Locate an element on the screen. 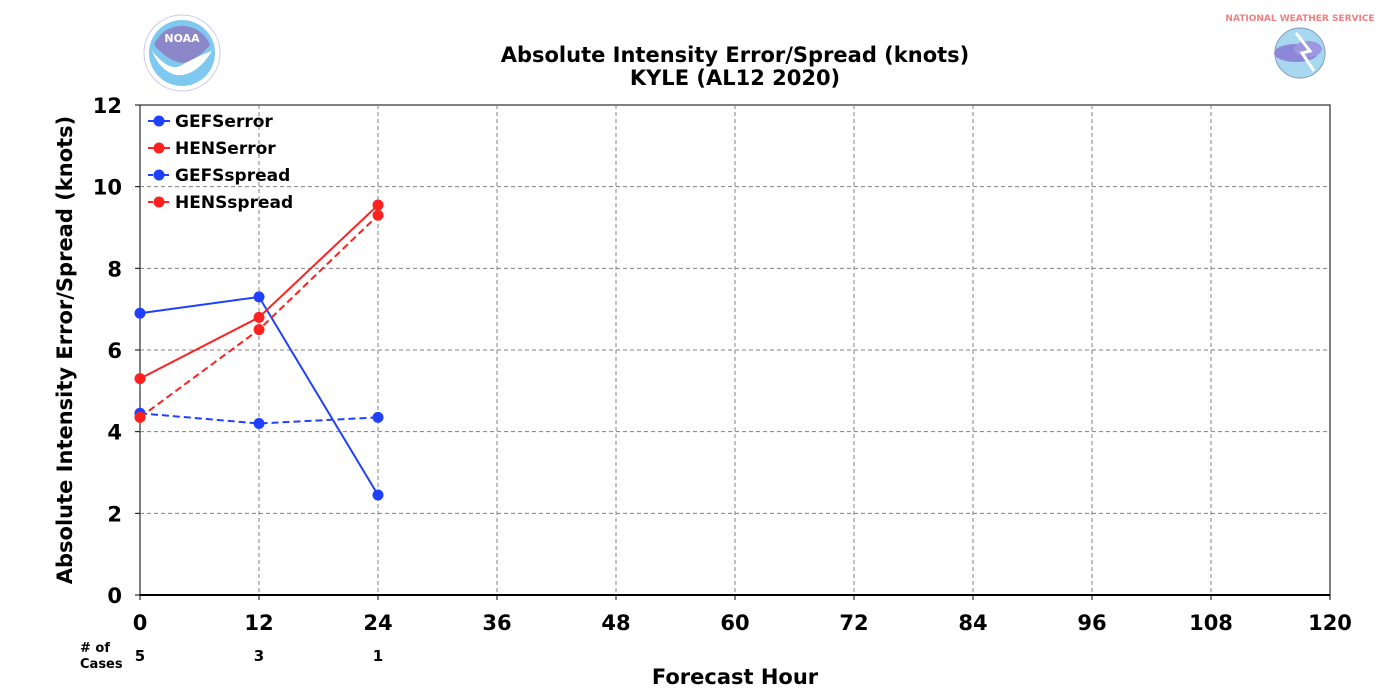  x-tick-label: 60 is located at coordinates (734, 623).